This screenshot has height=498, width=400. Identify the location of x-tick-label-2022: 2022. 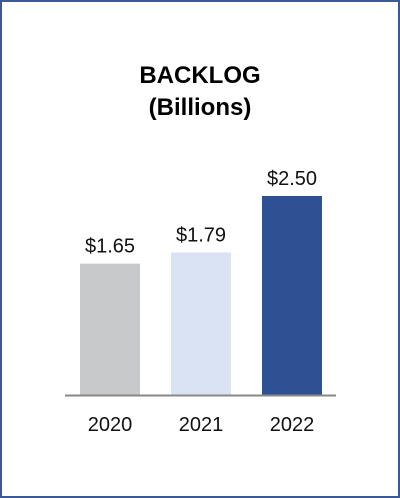
(292, 425).